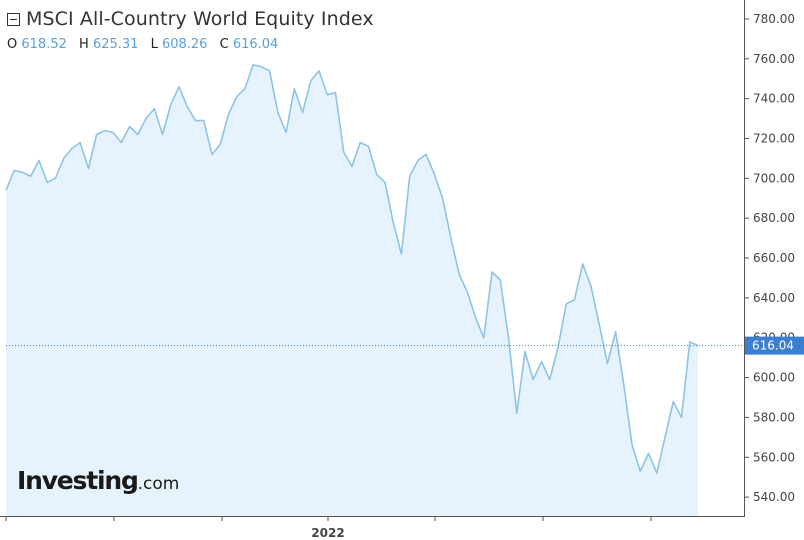 This screenshot has width=804, height=540. What do you see at coordinates (12, 44) in the screenshot?
I see `open-label: O` at bounding box center [12, 44].